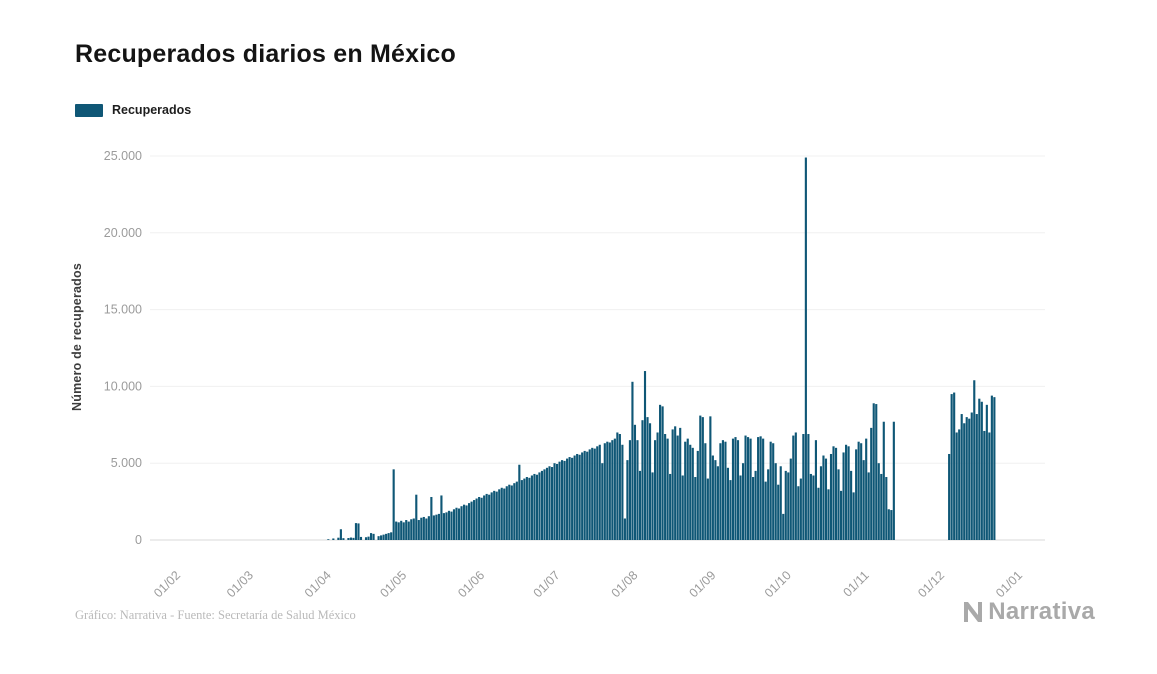 The height and width of the screenshot is (674, 1157). I want to click on x-tick-label: 01/05, so click(393, 584).